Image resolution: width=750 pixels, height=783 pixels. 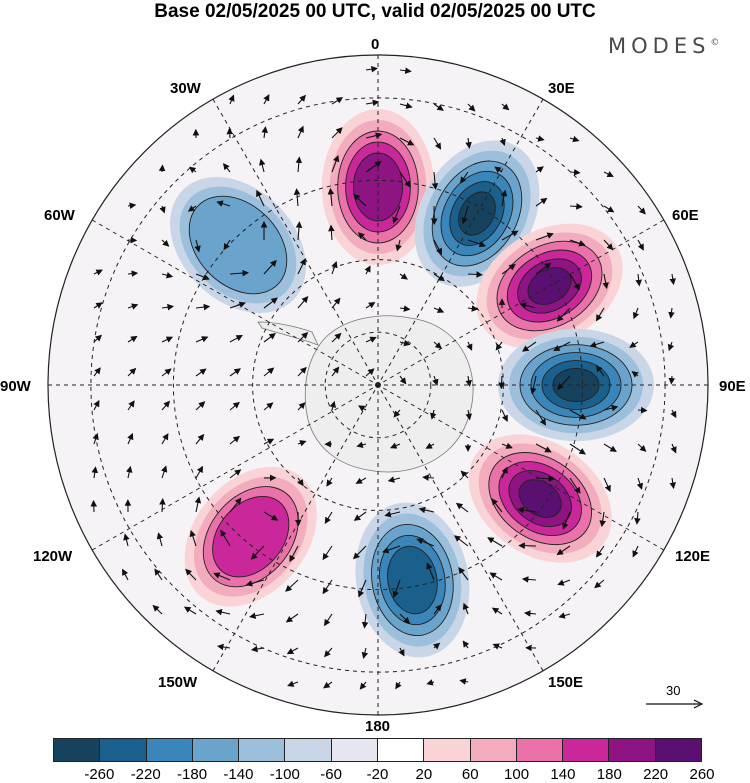 I want to click on antarctica-landmass, so click(x=389, y=394).